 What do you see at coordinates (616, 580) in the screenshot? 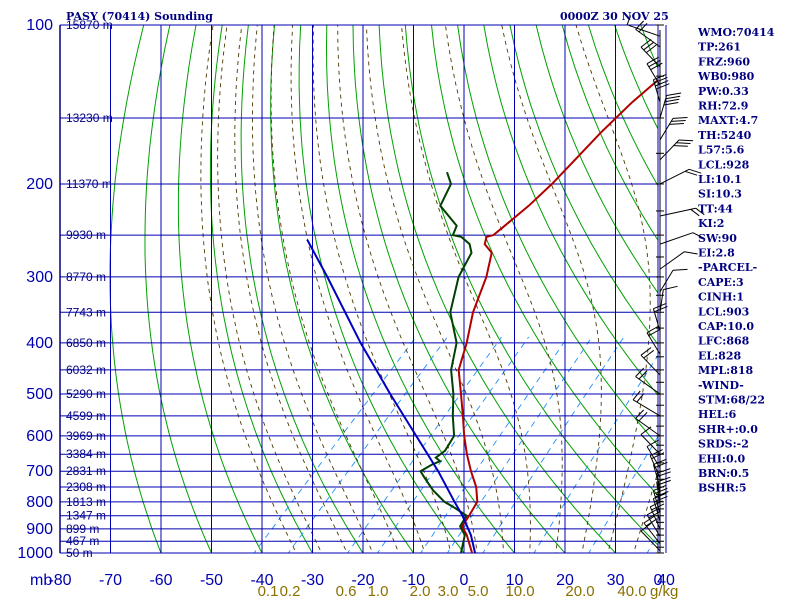
I see `temperature-tick-label: 30` at bounding box center [616, 580].